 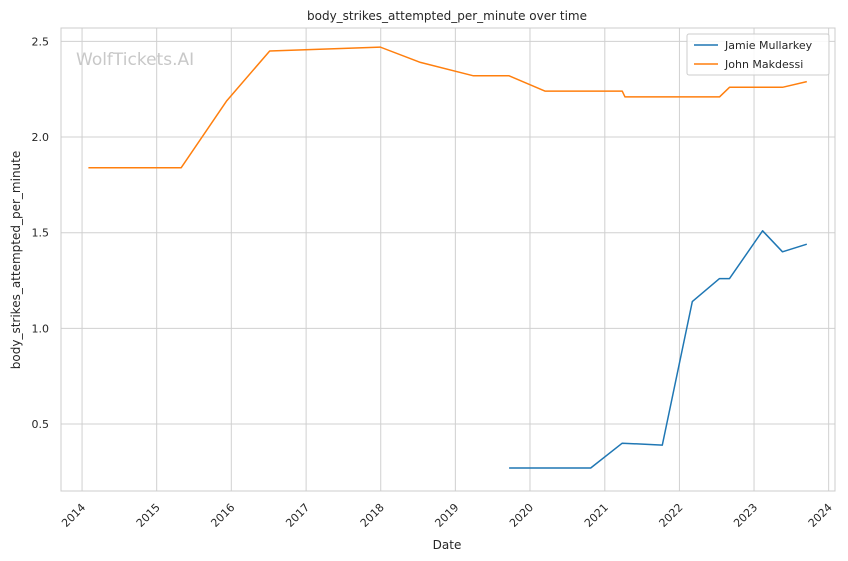 I want to click on x-tick-label-2024: 2024, so click(x=820, y=515).